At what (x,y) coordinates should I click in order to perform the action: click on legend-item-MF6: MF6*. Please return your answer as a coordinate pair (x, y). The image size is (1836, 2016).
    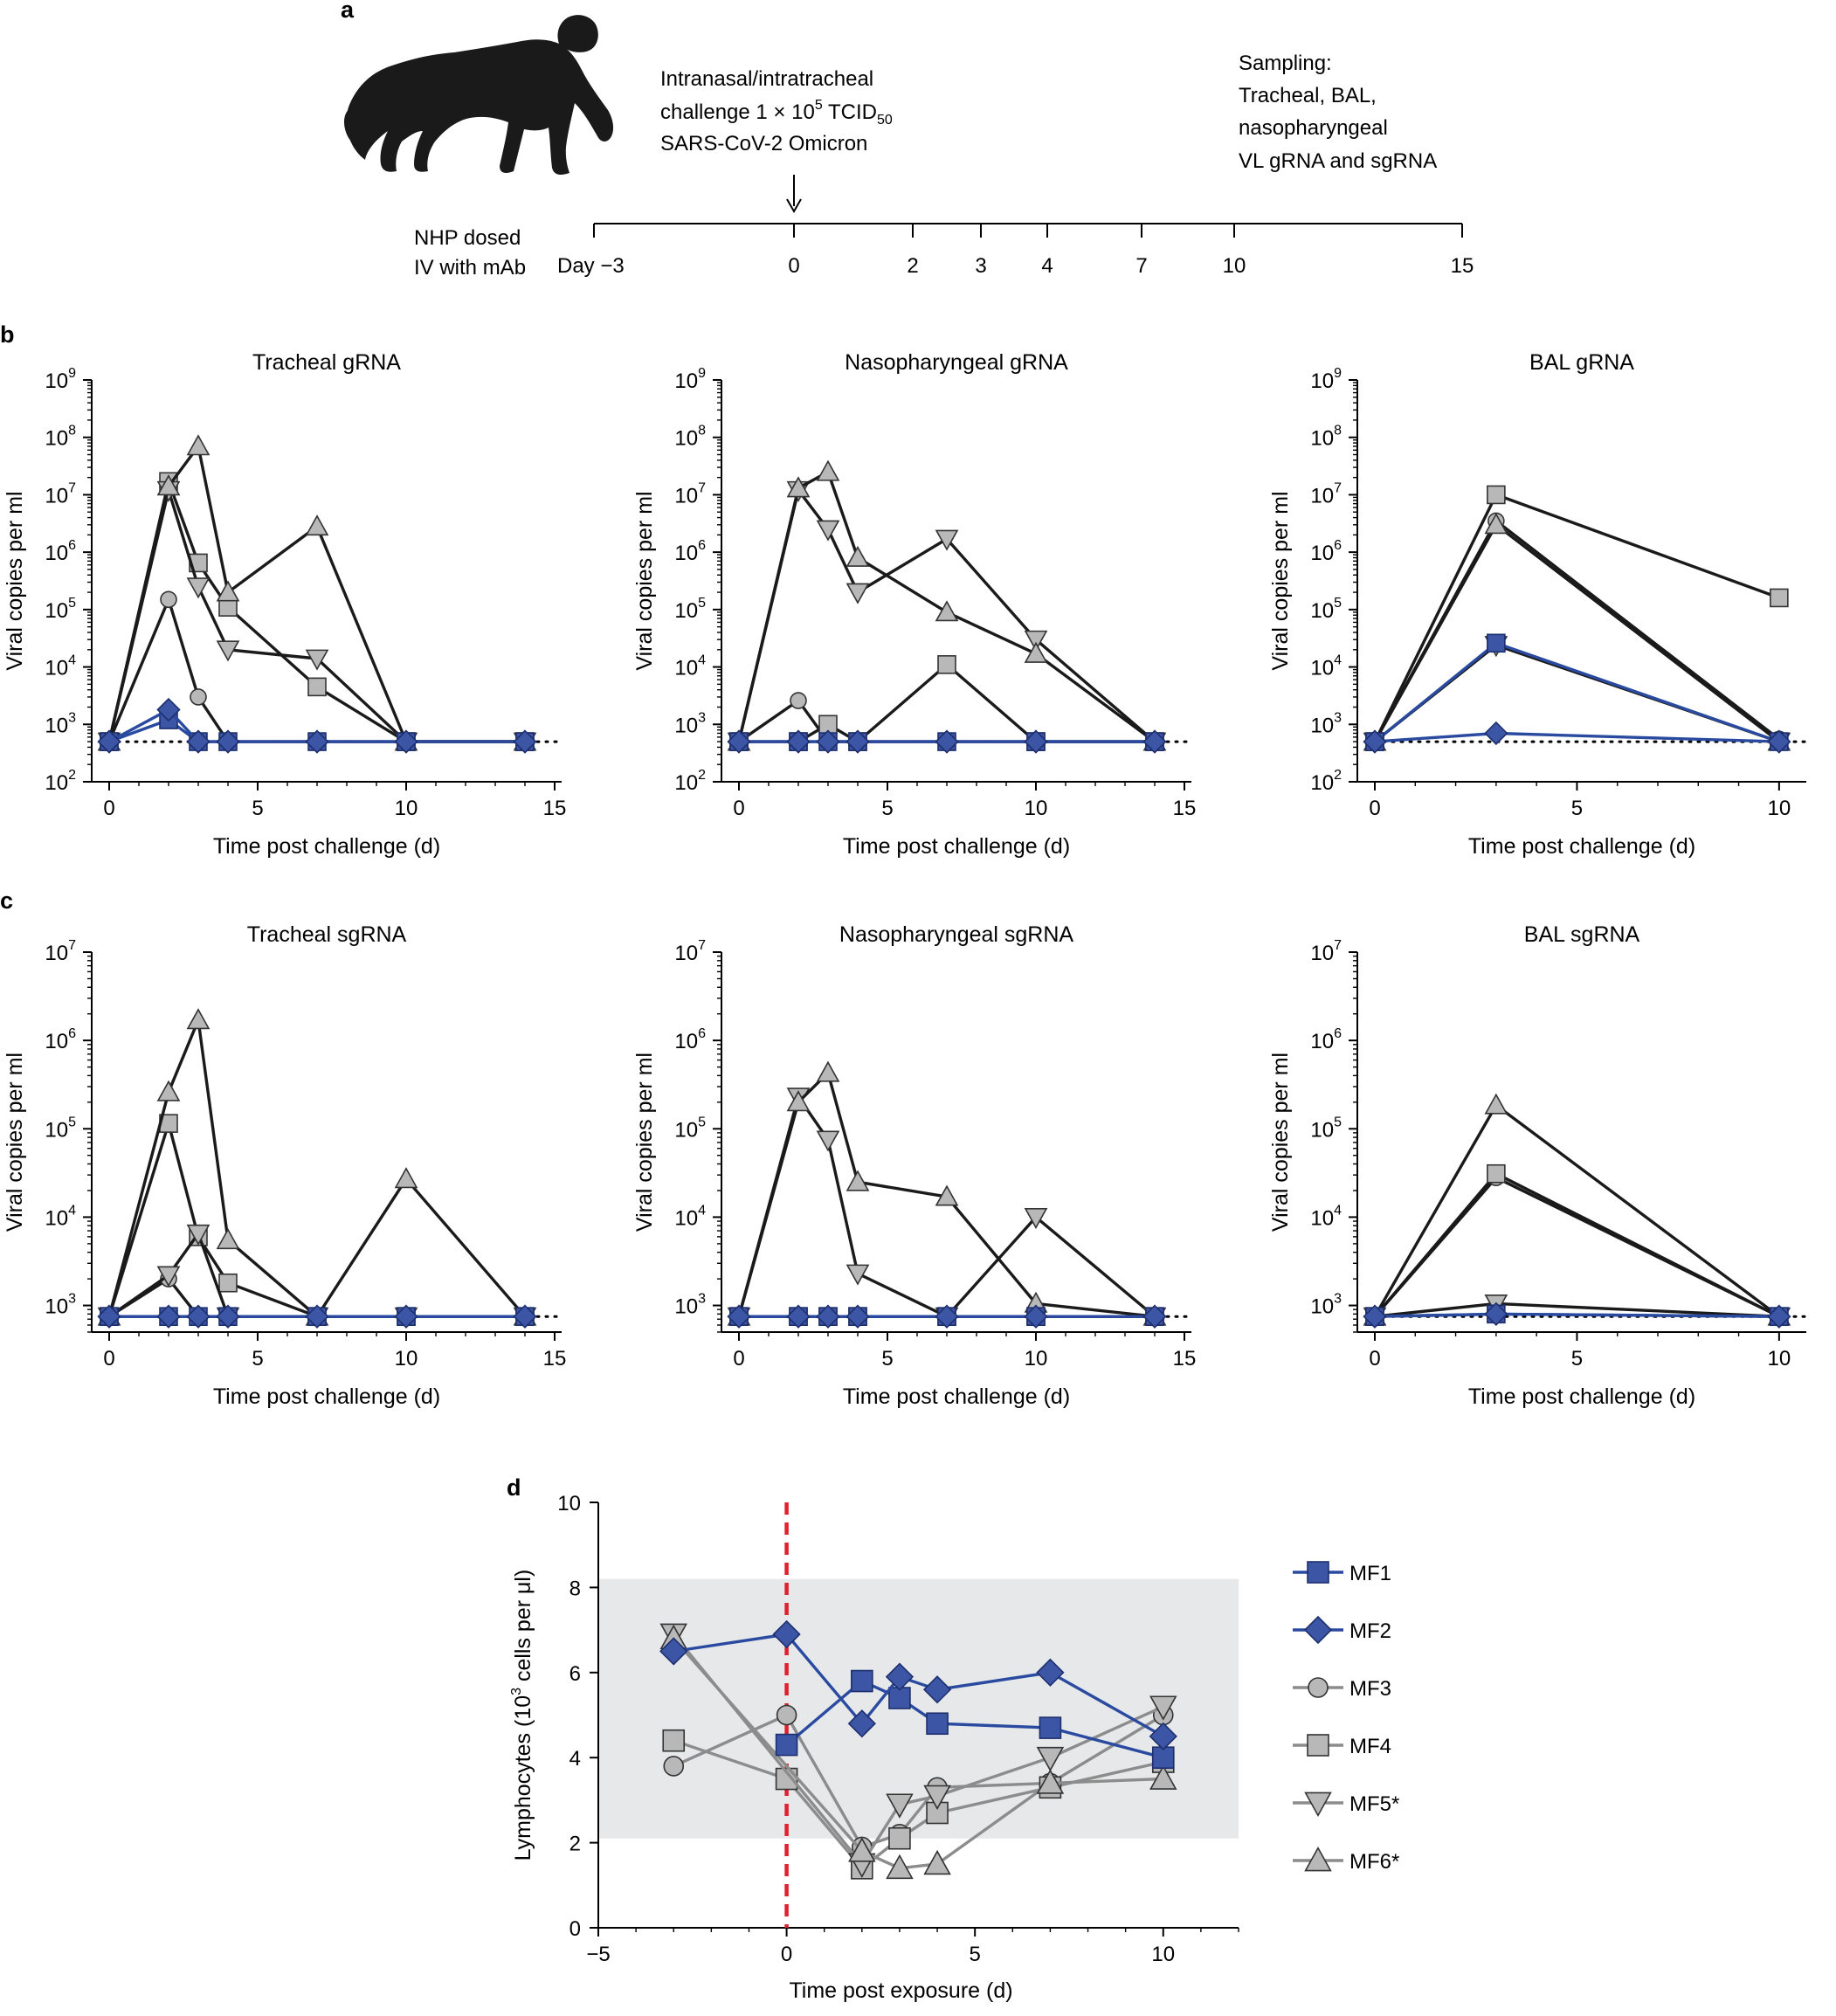
    Looking at the image, I should click on (1346, 1860).